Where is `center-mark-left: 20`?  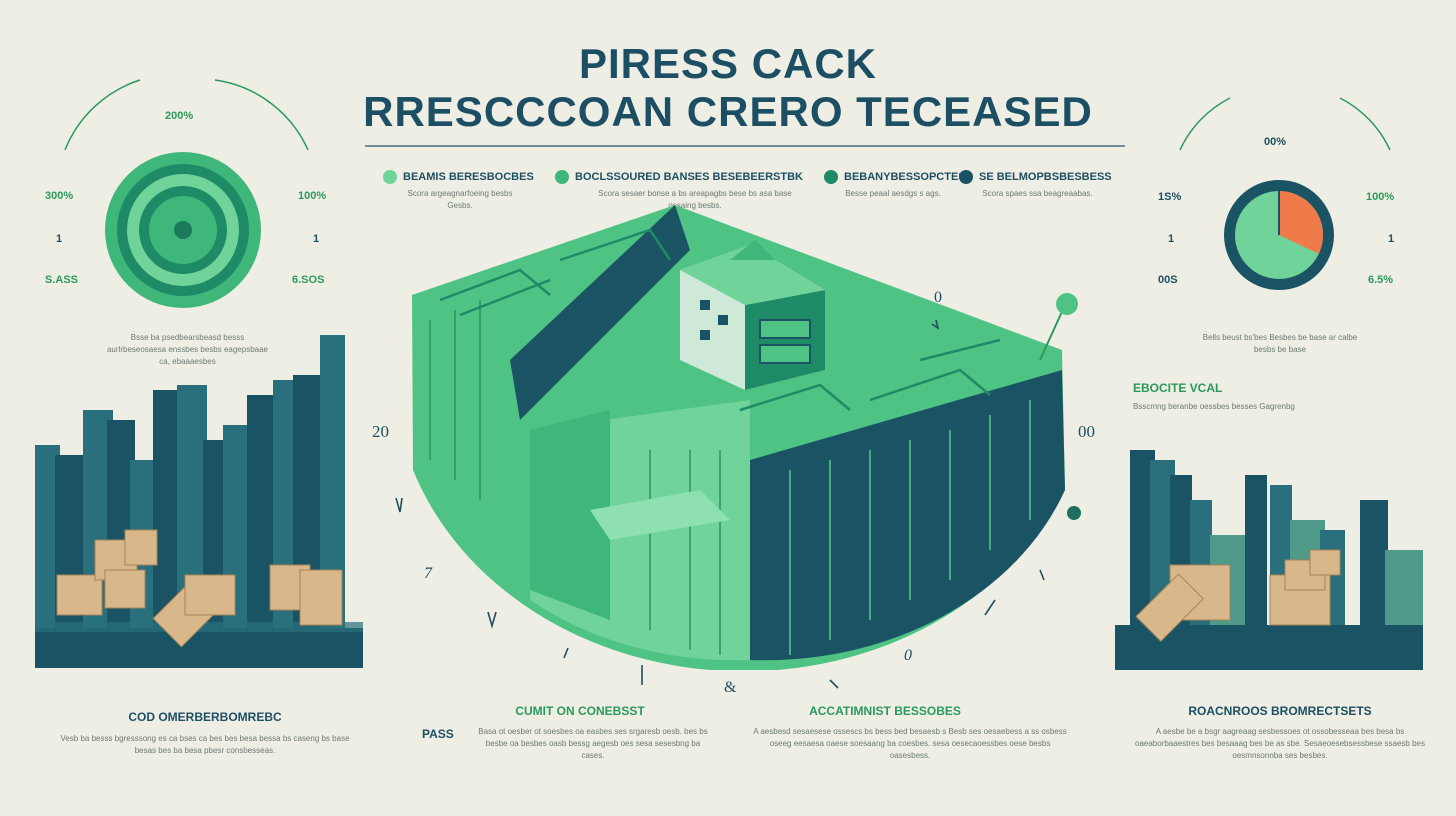
center-mark-left: 20 is located at coordinates (380, 431).